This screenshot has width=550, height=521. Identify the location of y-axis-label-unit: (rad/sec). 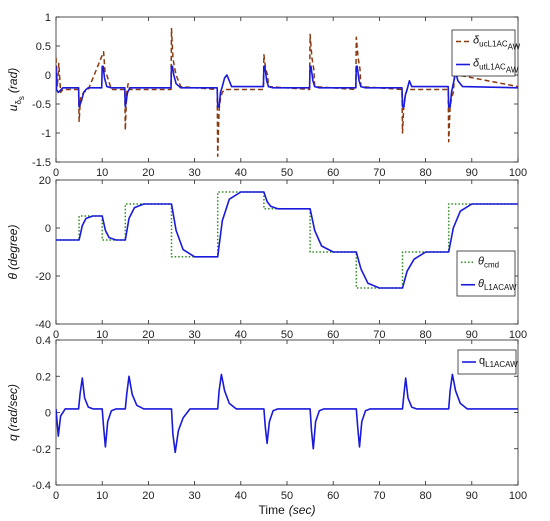
(13, 407).